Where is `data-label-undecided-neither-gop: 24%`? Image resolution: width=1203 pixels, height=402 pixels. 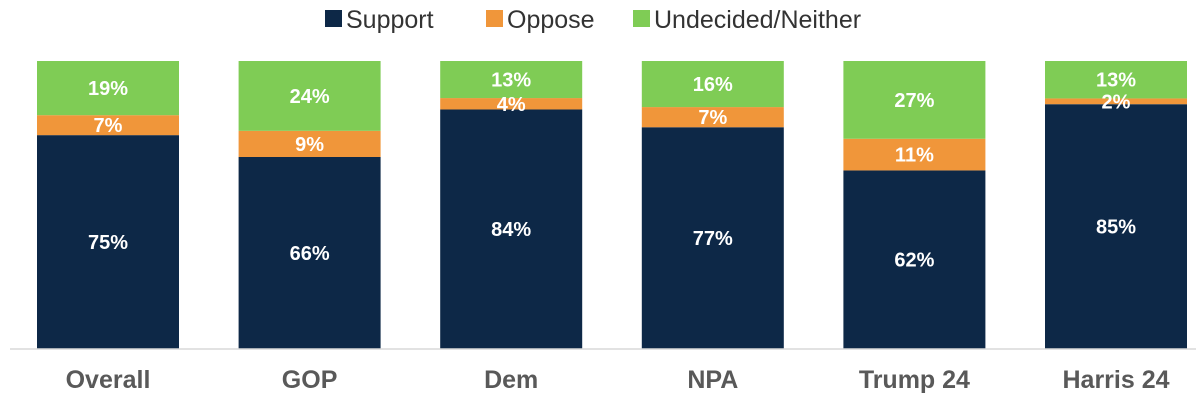
data-label-undecided-neither-gop: 24% is located at coordinates (310, 97).